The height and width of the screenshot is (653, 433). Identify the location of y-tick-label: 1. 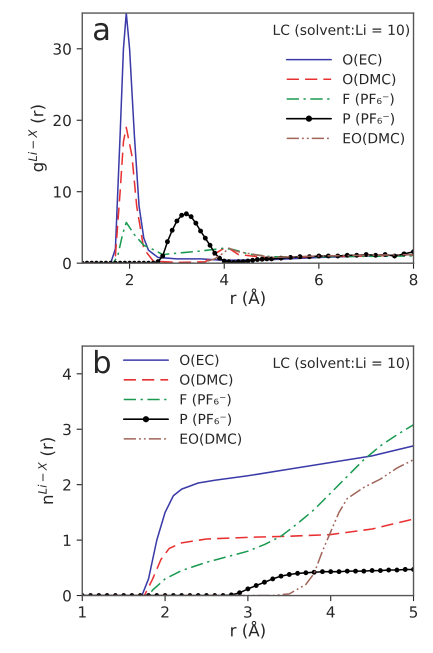
(67, 540).